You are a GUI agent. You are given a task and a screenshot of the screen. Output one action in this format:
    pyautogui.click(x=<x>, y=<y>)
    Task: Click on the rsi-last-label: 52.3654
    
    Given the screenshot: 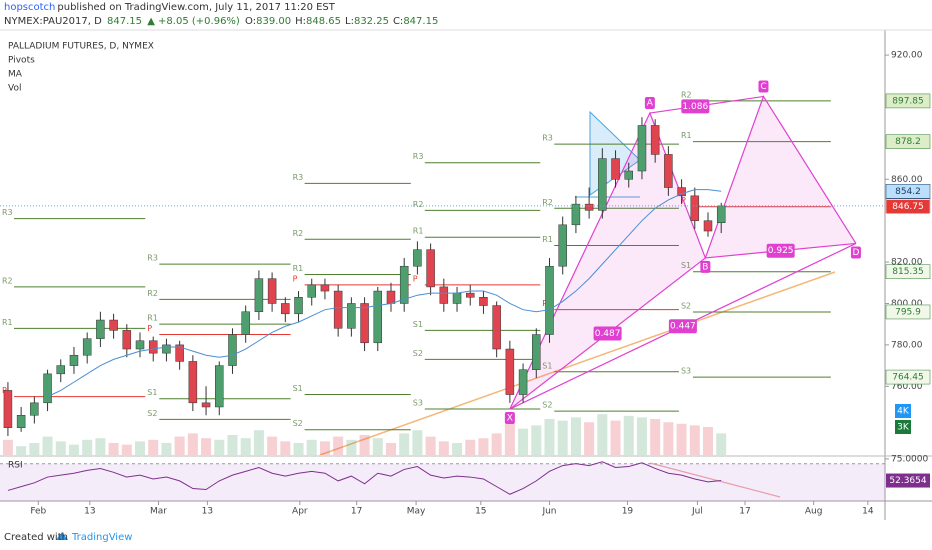 What is the action you would take?
    pyautogui.click(x=907, y=481)
    